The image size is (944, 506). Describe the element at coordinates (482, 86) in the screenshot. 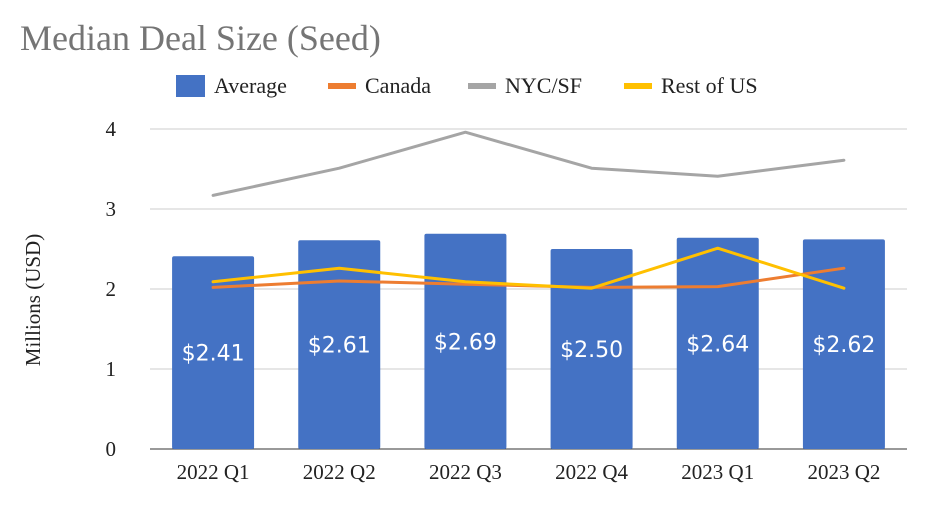

I see `legend-swatch-nyc-sf` at that location.